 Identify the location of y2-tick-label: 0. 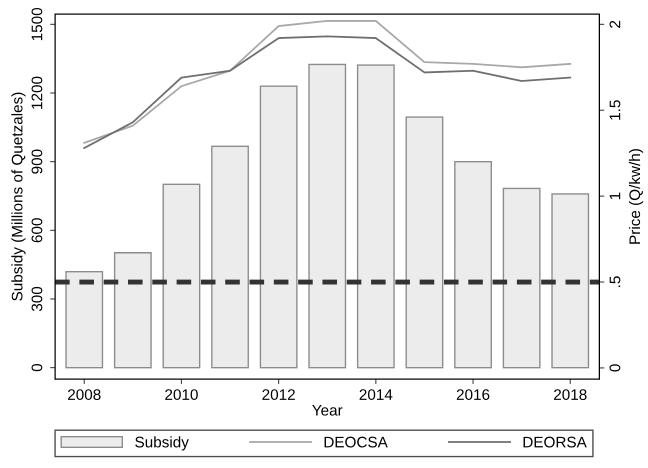
(615, 368).